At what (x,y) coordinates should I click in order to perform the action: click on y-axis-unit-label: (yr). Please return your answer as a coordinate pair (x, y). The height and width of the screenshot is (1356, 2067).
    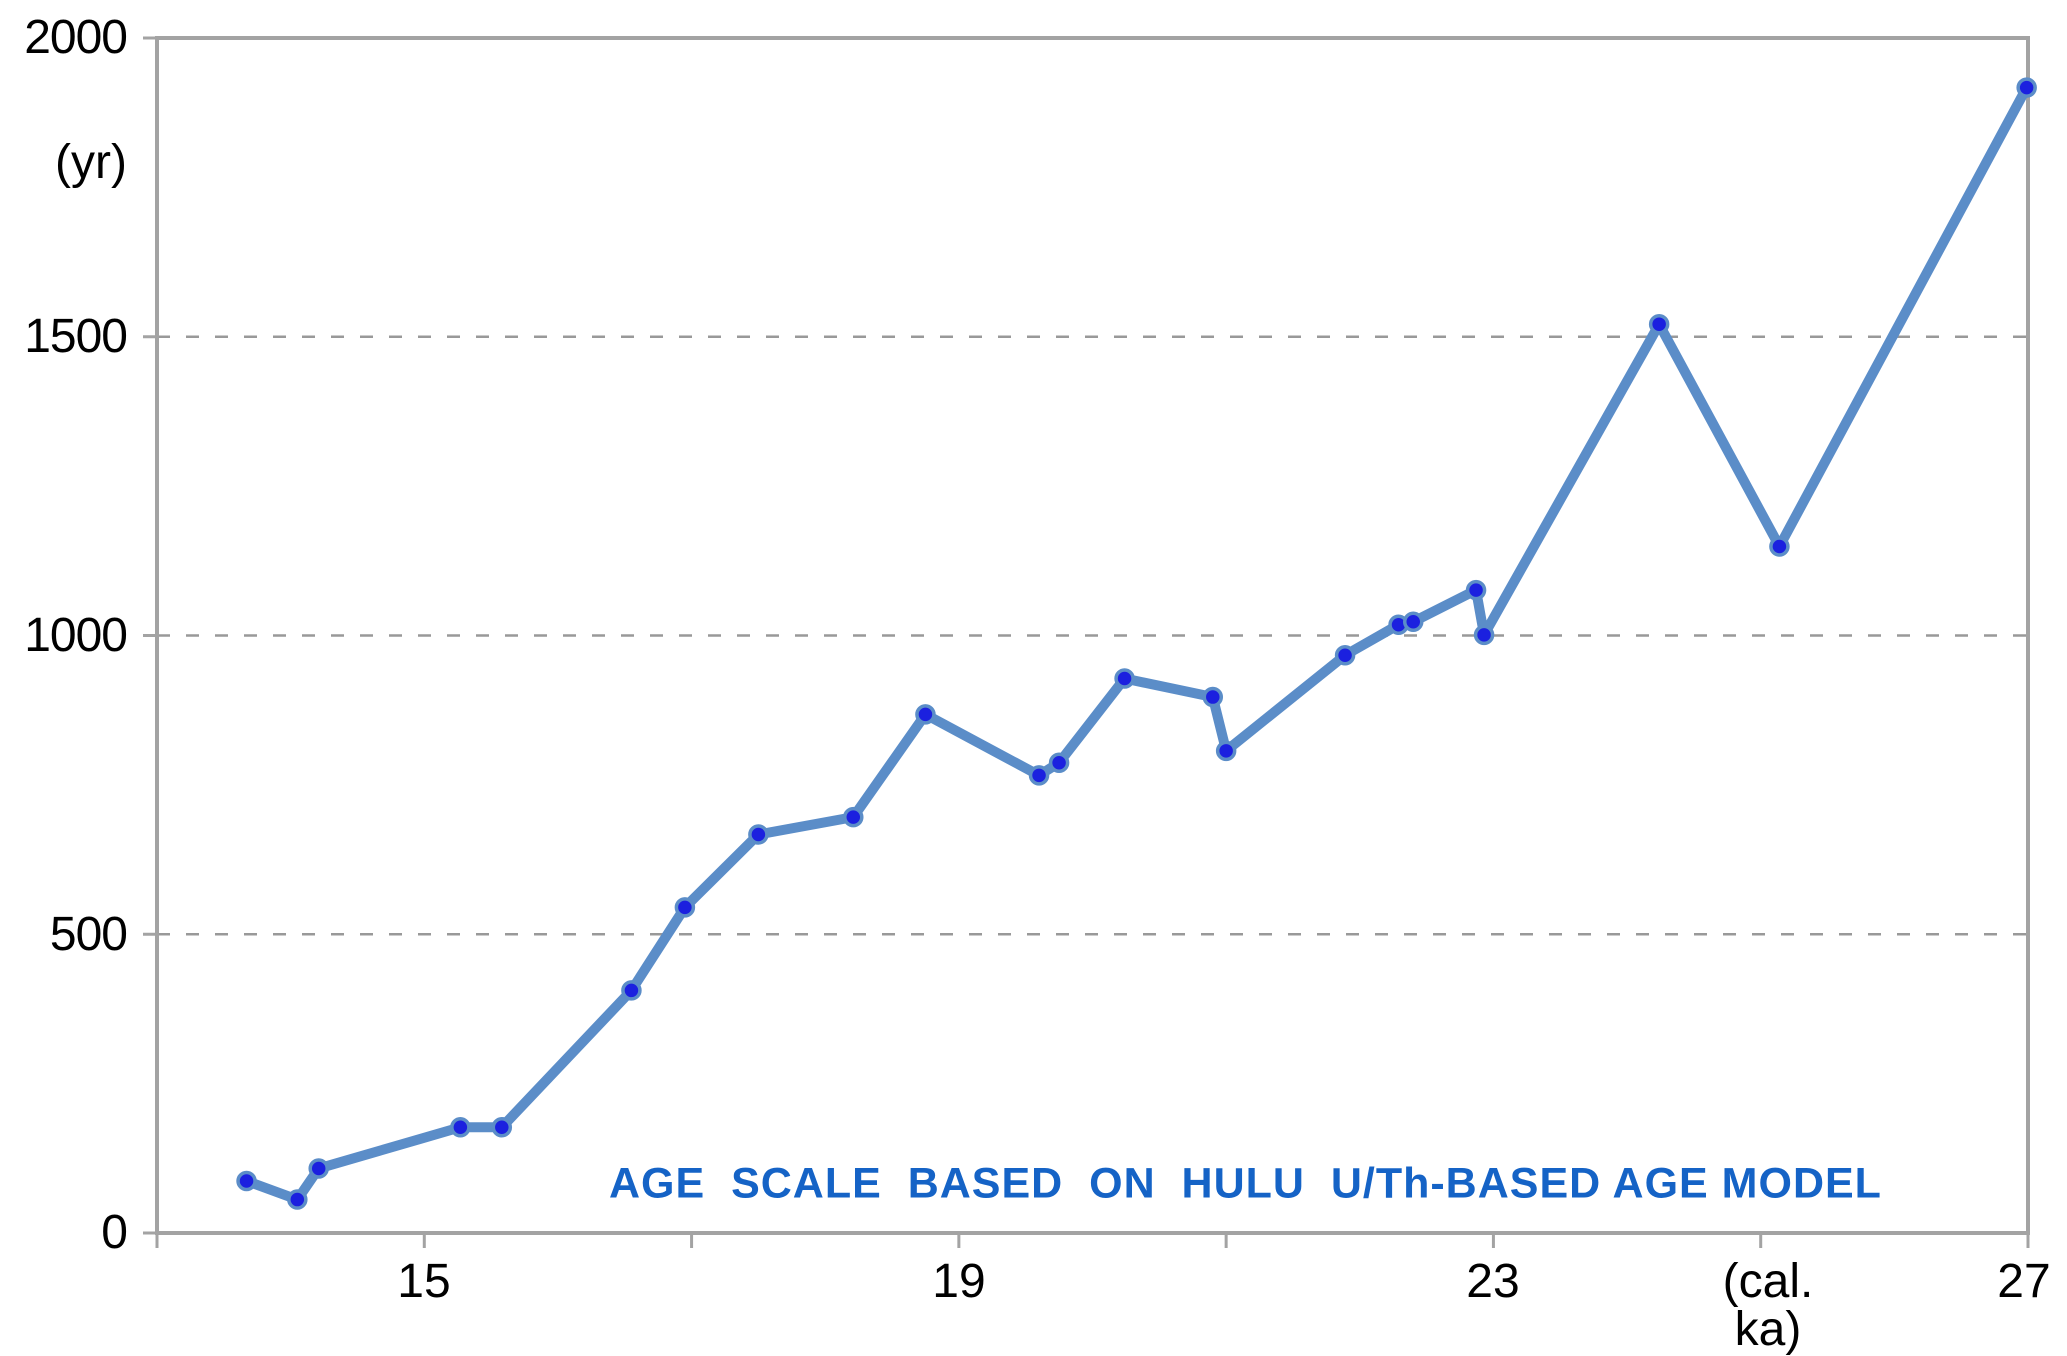
    Looking at the image, I should click on (91, 162).